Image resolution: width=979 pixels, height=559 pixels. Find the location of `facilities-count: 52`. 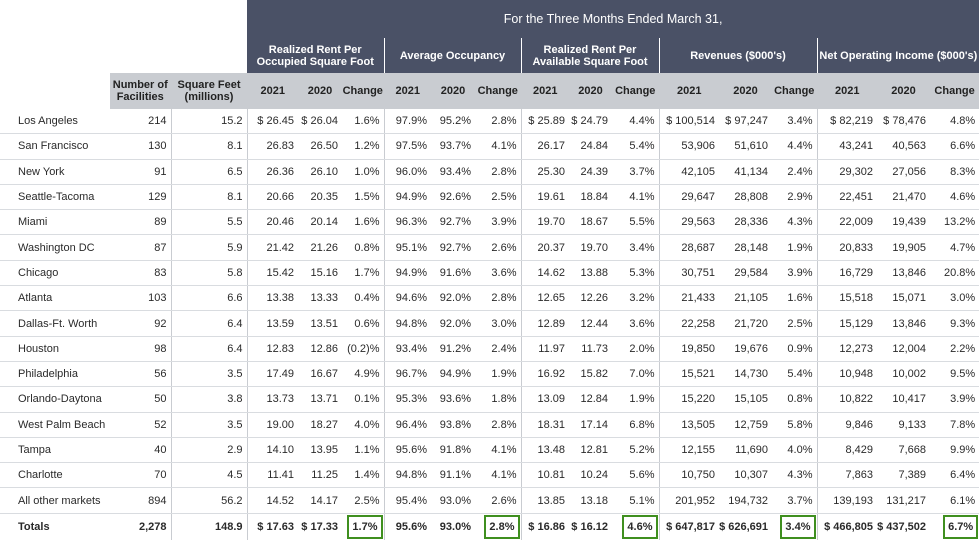

facilities-count: 52 is located at coordinates (140, 425).